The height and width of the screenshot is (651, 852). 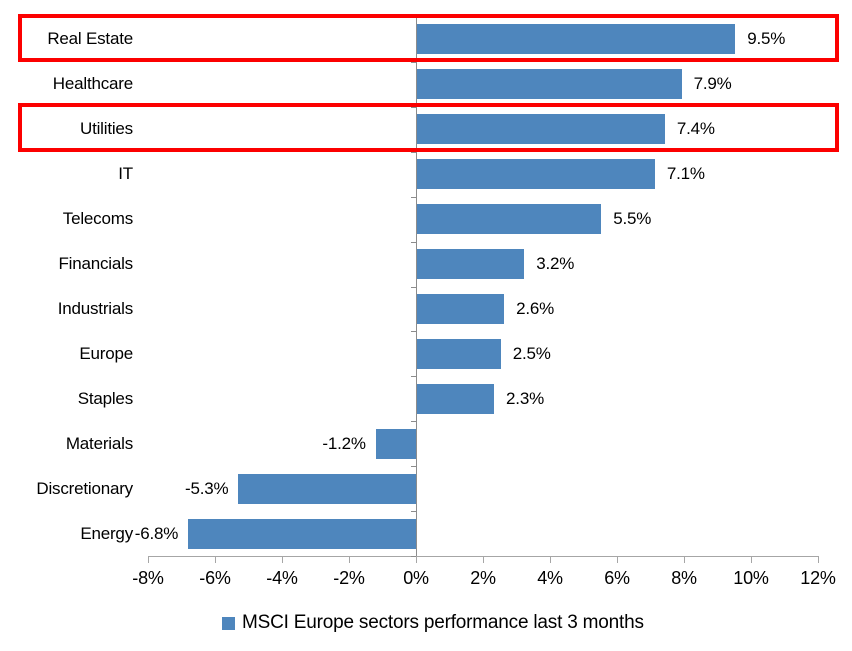 I want to click on bar-it, so click(x=536, y=174).